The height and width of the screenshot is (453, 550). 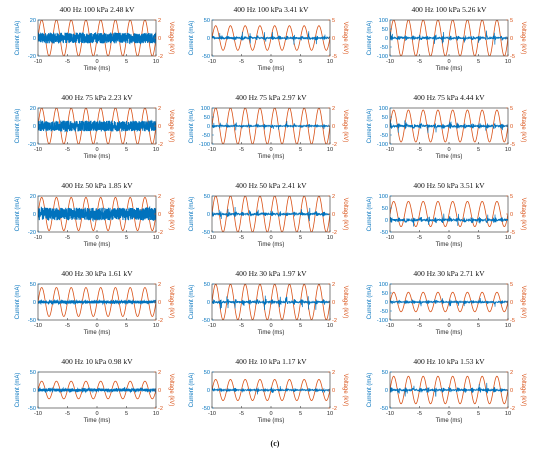 I want to click on y2-tick-label: -5, so click(x=512, y=321).